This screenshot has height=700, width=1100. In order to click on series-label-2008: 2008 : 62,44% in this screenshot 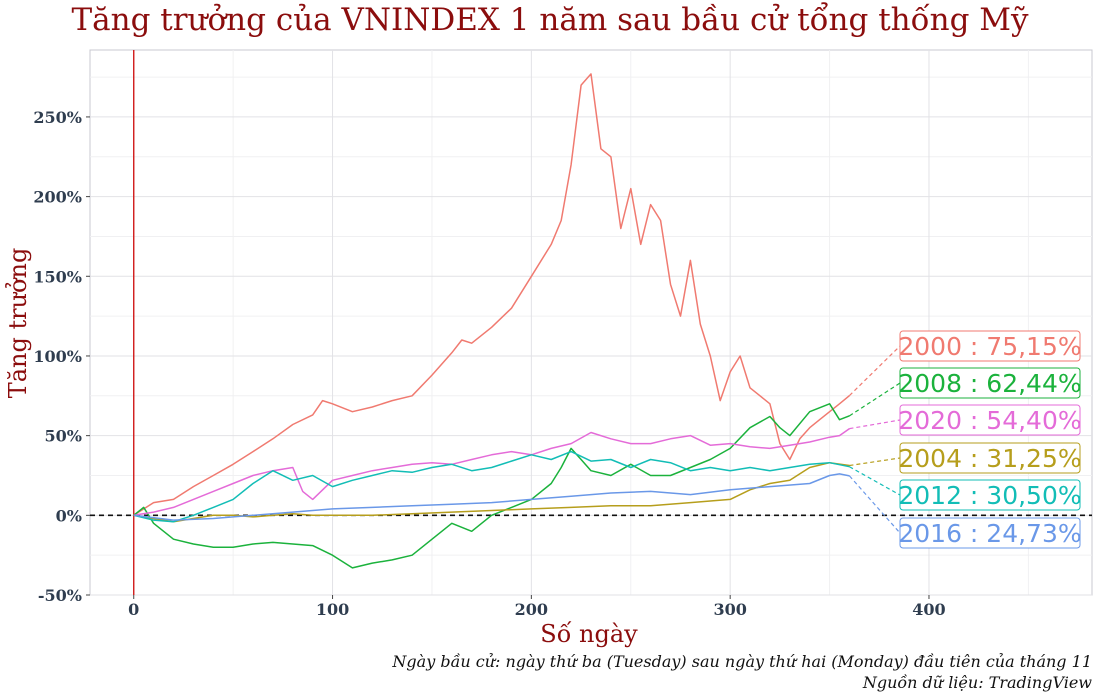, I will do `click(989, 383)`.